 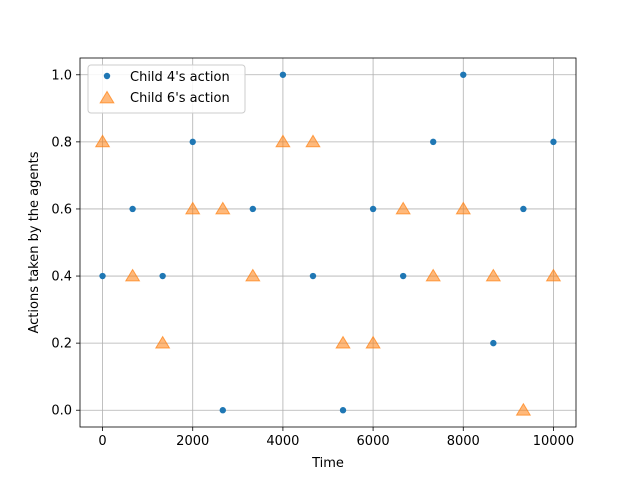 What do you see at coordinates (107, 76) in the screenshot?
I see `legend-circle-marker` at bounding box center [107, 76].